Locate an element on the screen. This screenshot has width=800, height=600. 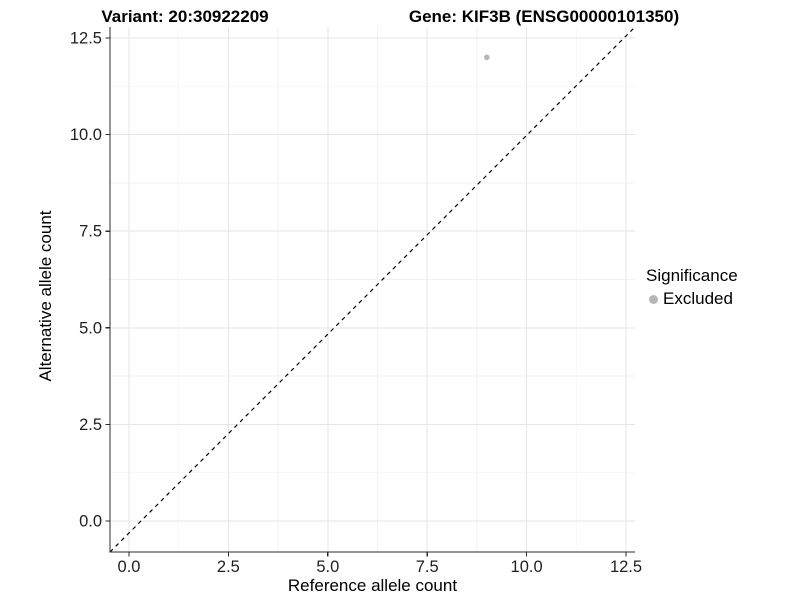
y-tick-label: 0.0 is located at coordinates (90, 522).